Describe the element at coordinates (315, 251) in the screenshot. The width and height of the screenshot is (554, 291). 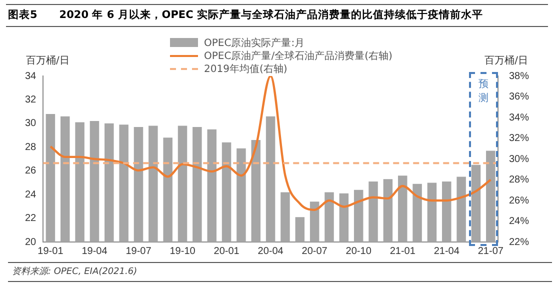
I see `x-tick-label: 20-07` at that location.